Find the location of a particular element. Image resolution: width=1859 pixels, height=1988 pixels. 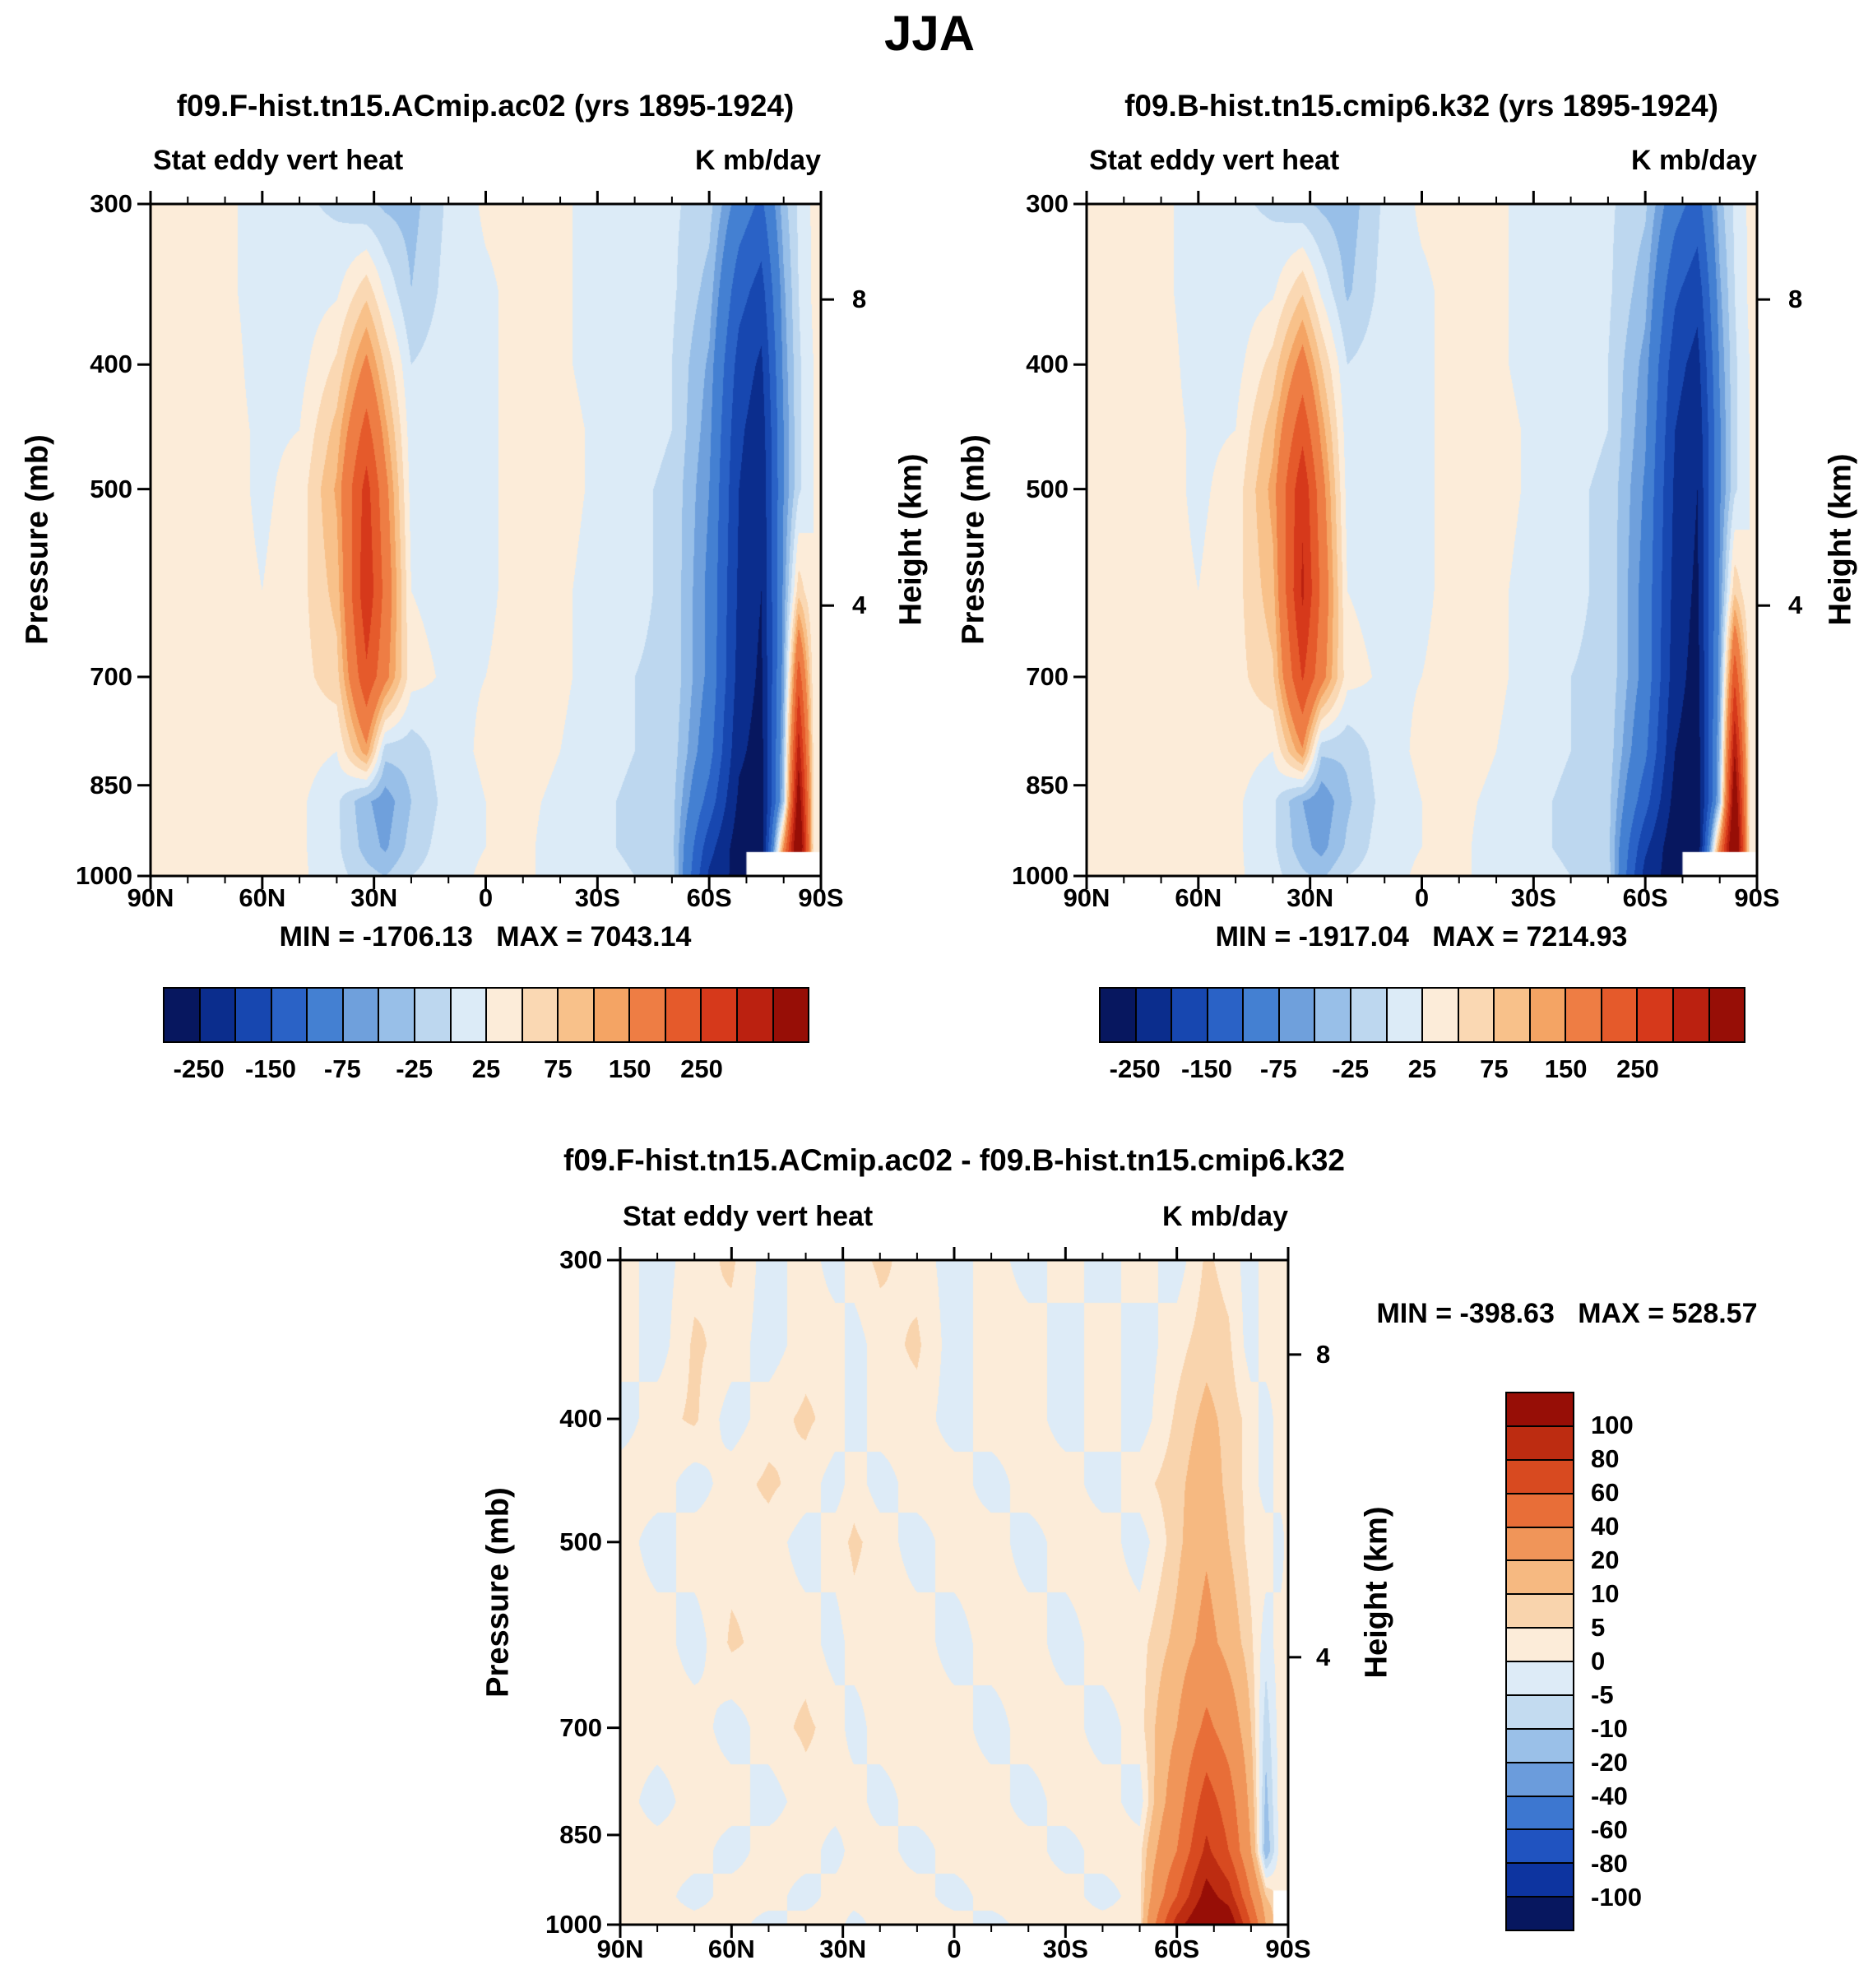

panel-diff-colorbar-label: -40 is located at coordinates (1609, 1796).